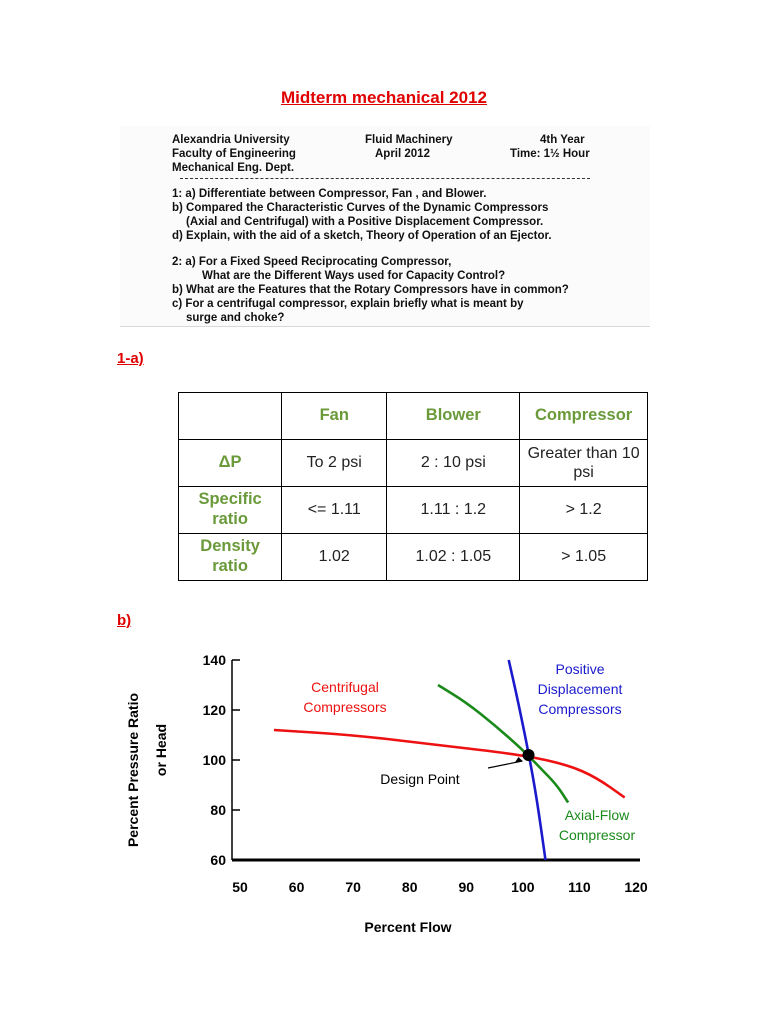 The height and width of the screenshot is (1024, 768). Describe the element at coordinates (161, 750) in the screenshot. I see `y-axis-label-cont: or Head` at that location.